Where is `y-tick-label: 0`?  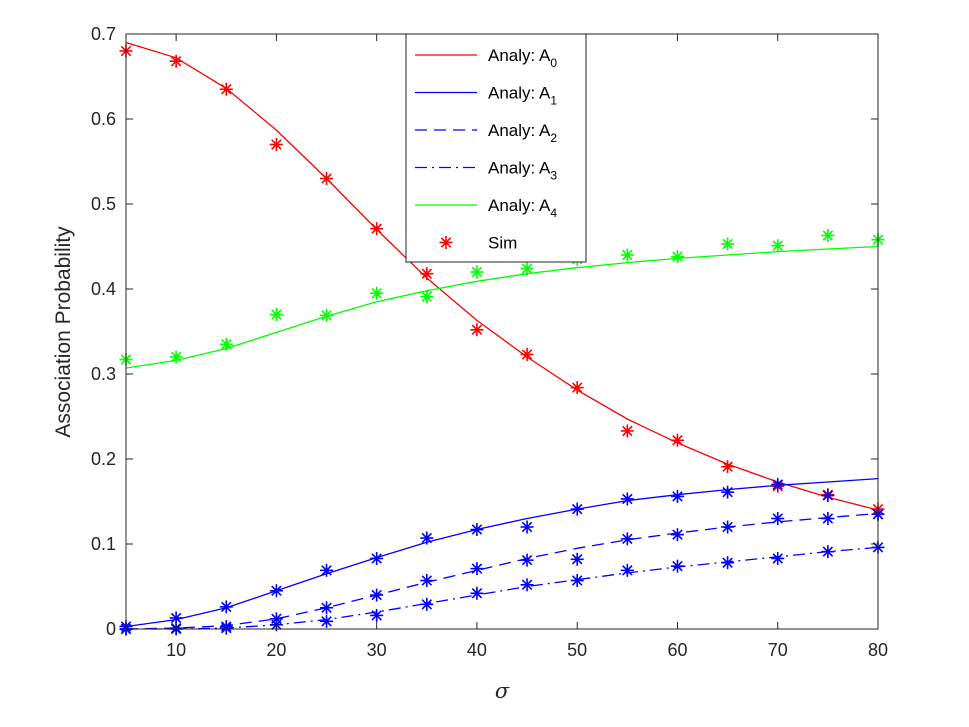
y-tick-label: 0 is located at coordinates (111, 629).